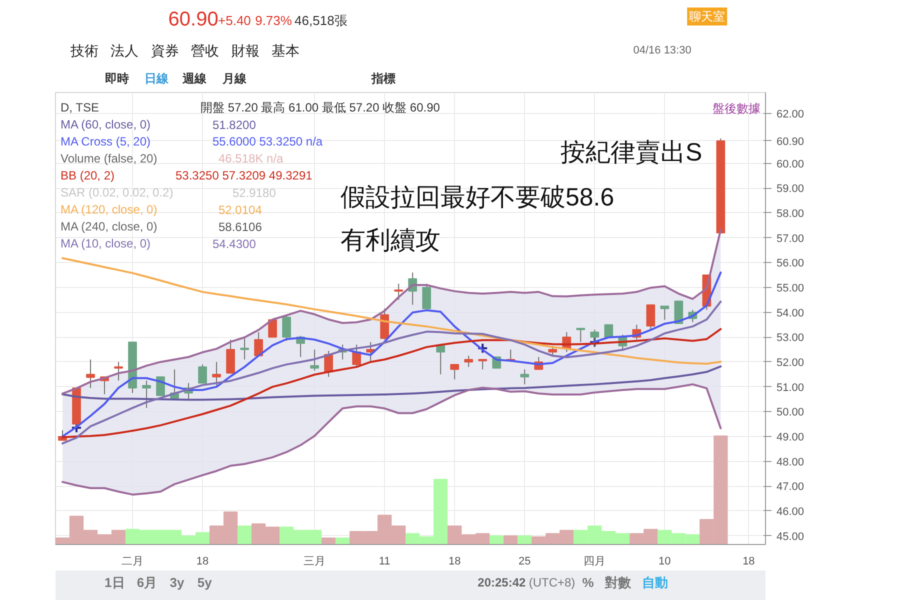  What do you see at coordinates (321, 20) in the screenshot?
I see `text: 46,518張` at bounding box center [321, 20].